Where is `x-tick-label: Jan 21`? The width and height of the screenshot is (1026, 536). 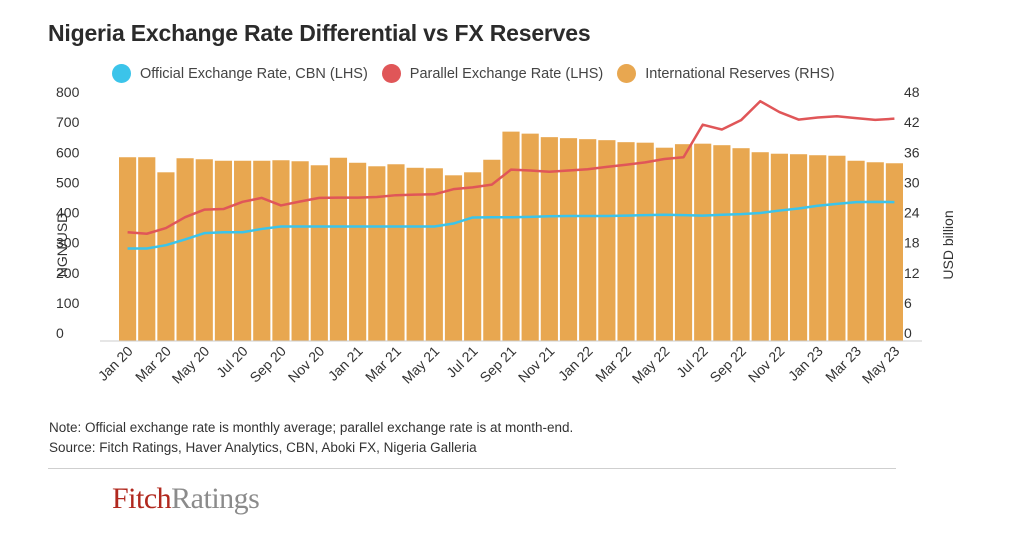
x-tick-label: Jan 21 is located at coordinates (345, 363).